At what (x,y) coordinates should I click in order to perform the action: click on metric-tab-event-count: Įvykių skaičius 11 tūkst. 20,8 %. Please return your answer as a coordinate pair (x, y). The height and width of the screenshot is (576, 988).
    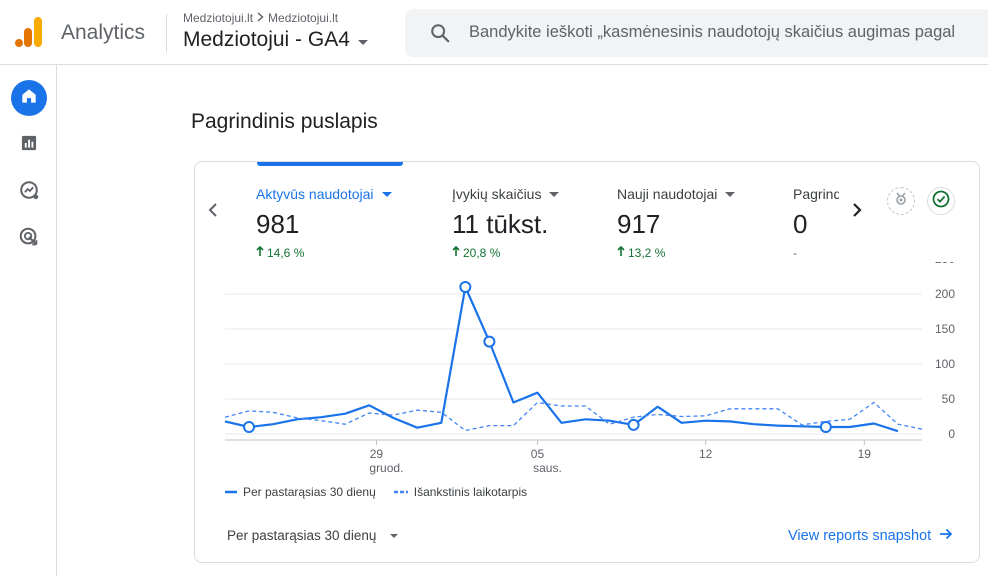
    Looking at the image, I should click on (506, 223).